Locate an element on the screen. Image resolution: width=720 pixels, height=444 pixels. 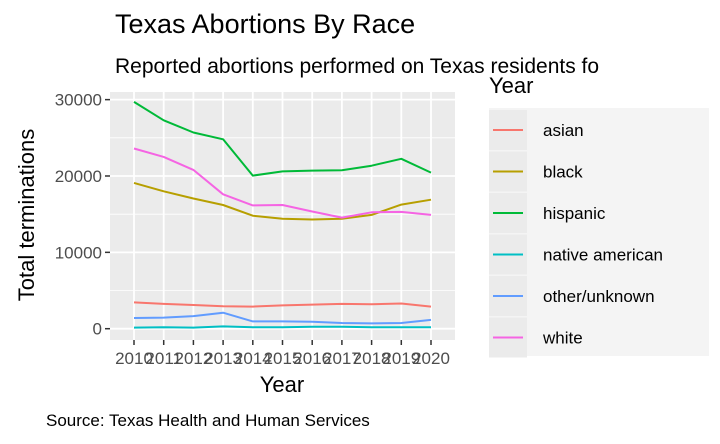
y-tick-label: 30000 is located at coordinates (78, 100).